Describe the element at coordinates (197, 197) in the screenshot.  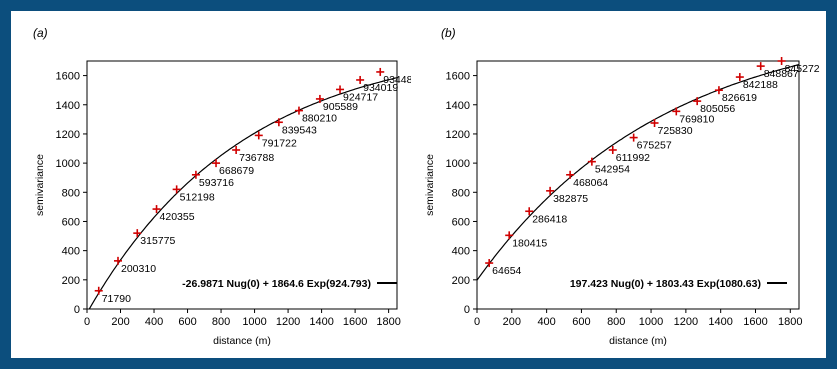
I see `point-label: 512198` at that location.